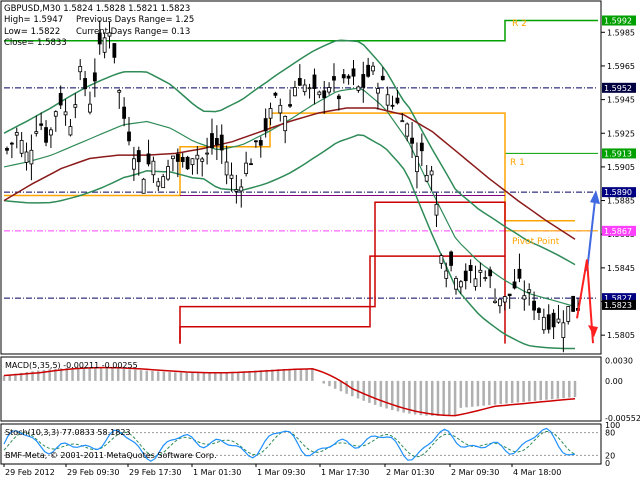 The image size is (640, 480). I want to click on time-label-4: 1 Mar 09:30, so click(281, 472).